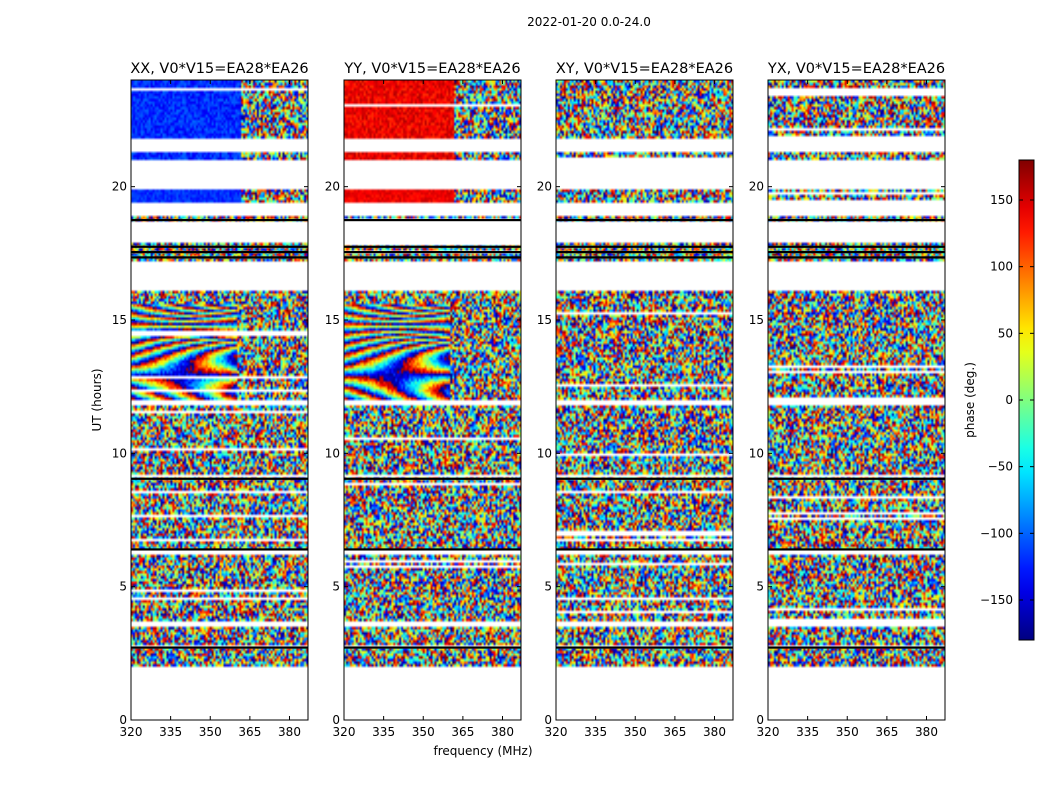 The image size is (1050, 800). Describe the element at coordinates (996, 533) in the screenshot. I see `colorbar-tick-label: −100` at that location.